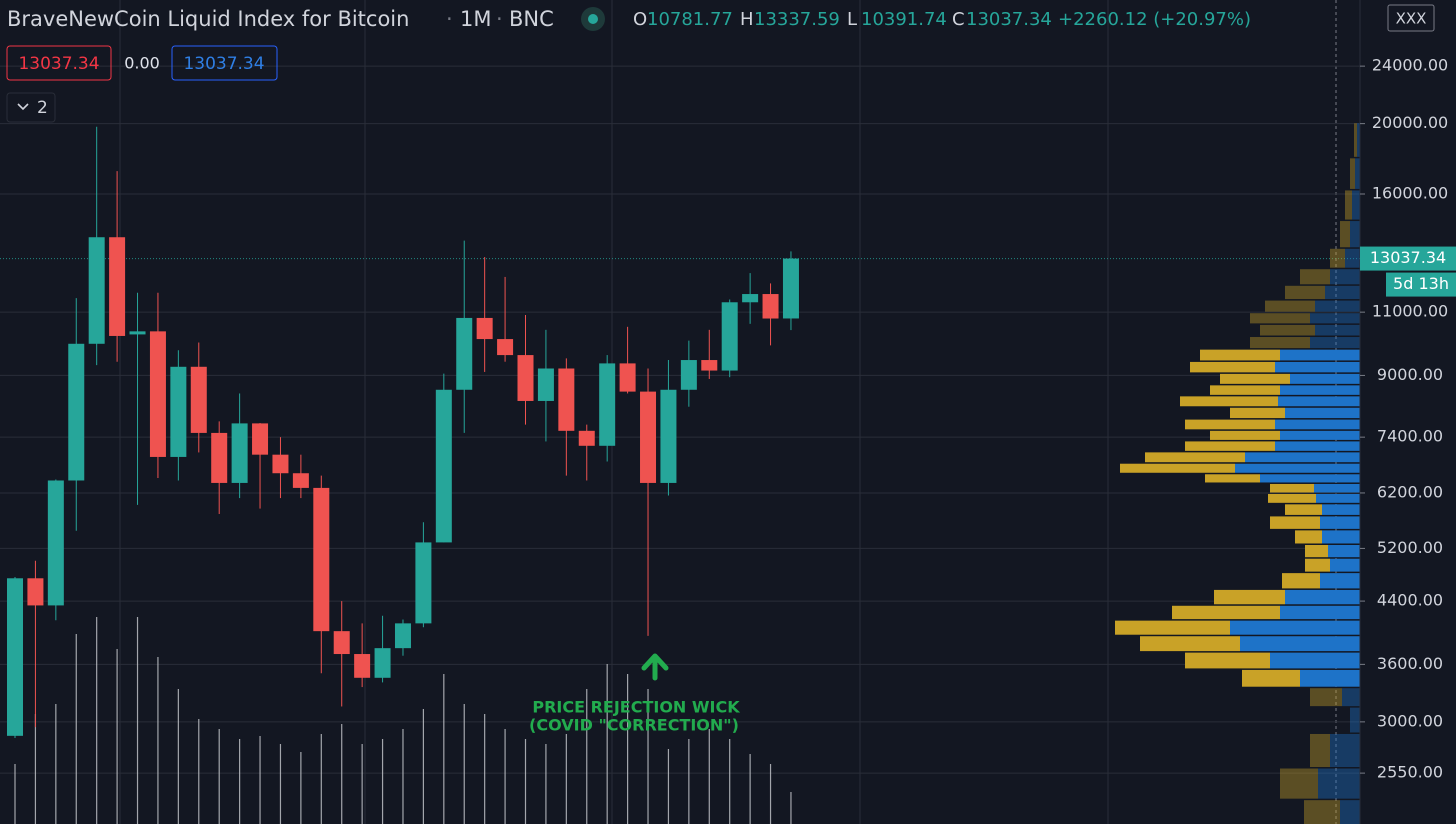 The image size is (1456, 824). I want to click on annotation-text: PRICE REJECTION WICK, so click(636, 707).